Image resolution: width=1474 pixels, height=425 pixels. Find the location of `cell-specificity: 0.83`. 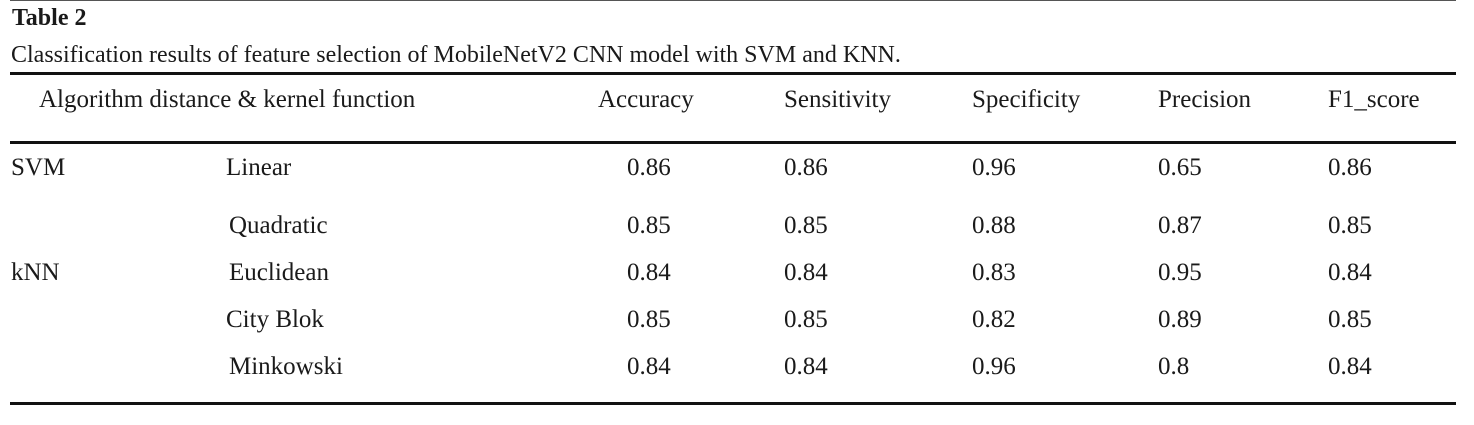

cell-specificity: 0.83 is located at coordinates (994, 272).